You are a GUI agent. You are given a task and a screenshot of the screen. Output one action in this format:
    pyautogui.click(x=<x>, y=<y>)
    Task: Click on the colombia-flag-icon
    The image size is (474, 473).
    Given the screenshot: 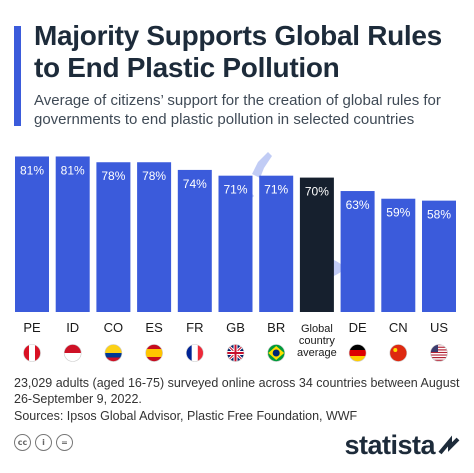 What is the action you would take?
    pyautogui.click(x=113, y=353)
    